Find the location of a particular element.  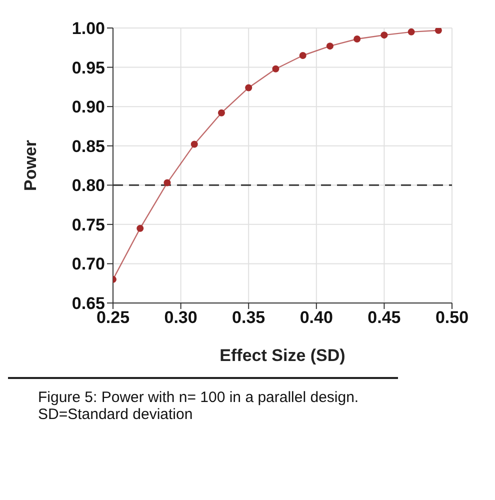

x-tick-label: 0.40 is located at coordinates (316, 318).